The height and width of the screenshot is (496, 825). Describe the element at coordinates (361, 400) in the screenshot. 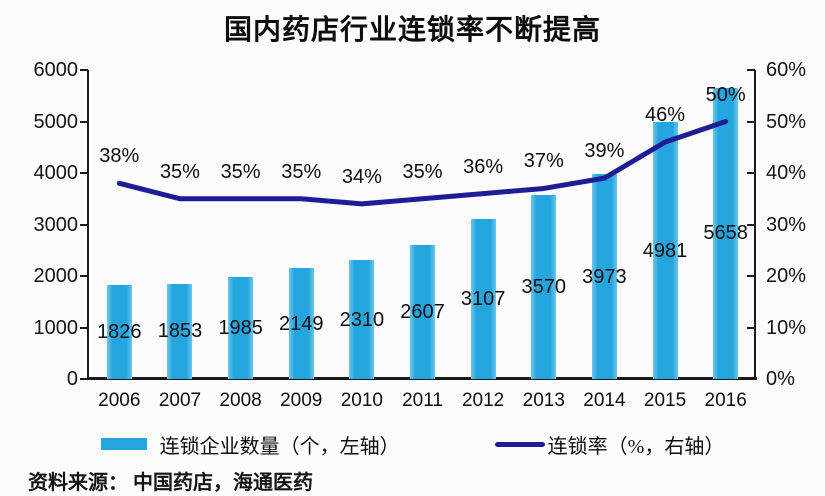

I see `x-axis-label: 2010` at that location.